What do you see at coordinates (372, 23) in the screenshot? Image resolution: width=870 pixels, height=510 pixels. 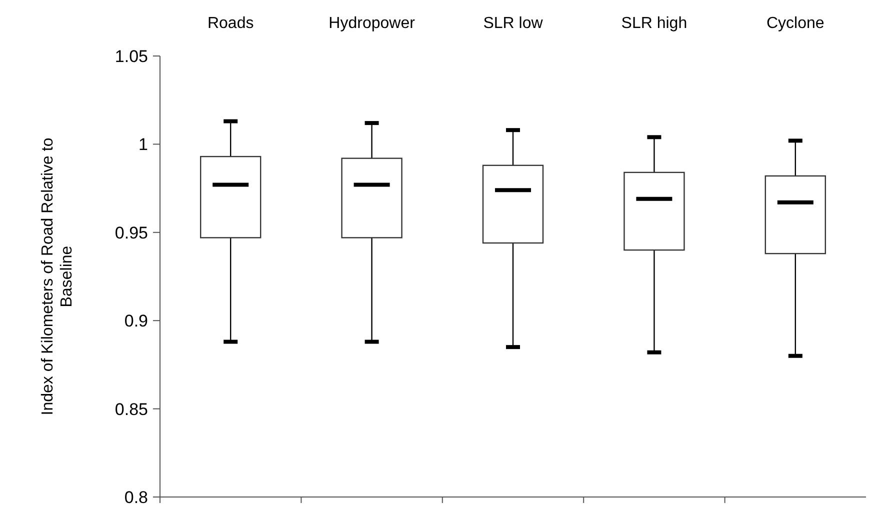 I see `x-tick-label: Hydropower` at bounding box center [372, 23].